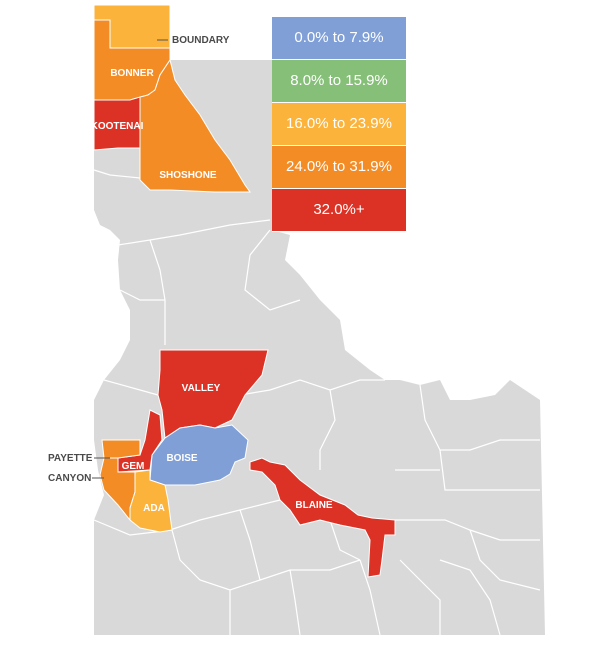 This screenshot has width=600, height=645. What do you see at coordinates (195, 125) in the screenshot?
I see `county-shoshone` at bounding box center [195, 125].